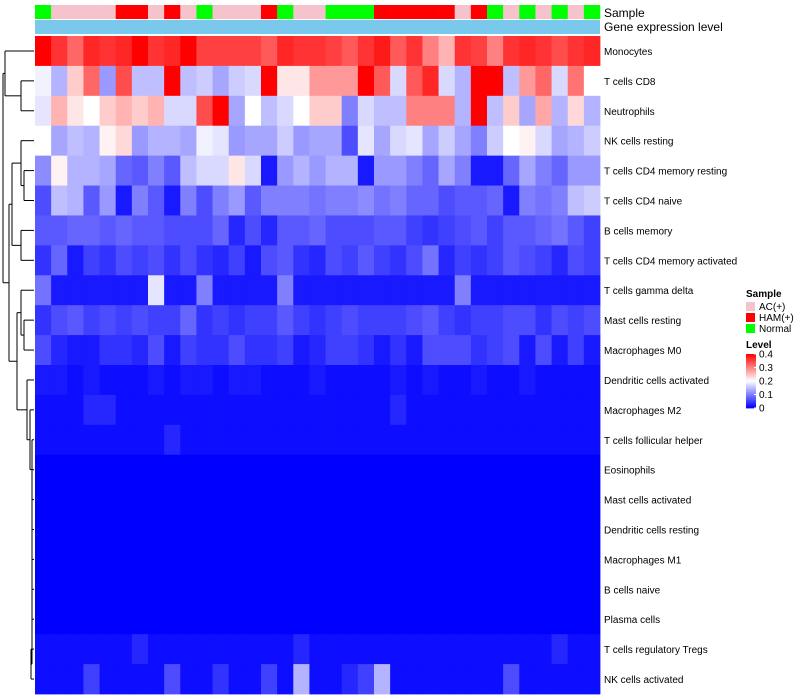 The height and width of the screenshot is (700, 800). What do you see at coordinates (665, 172) in the screenshot?
I see `row-label: T cells CD4 memory resting` at bounding box center [665, 172].